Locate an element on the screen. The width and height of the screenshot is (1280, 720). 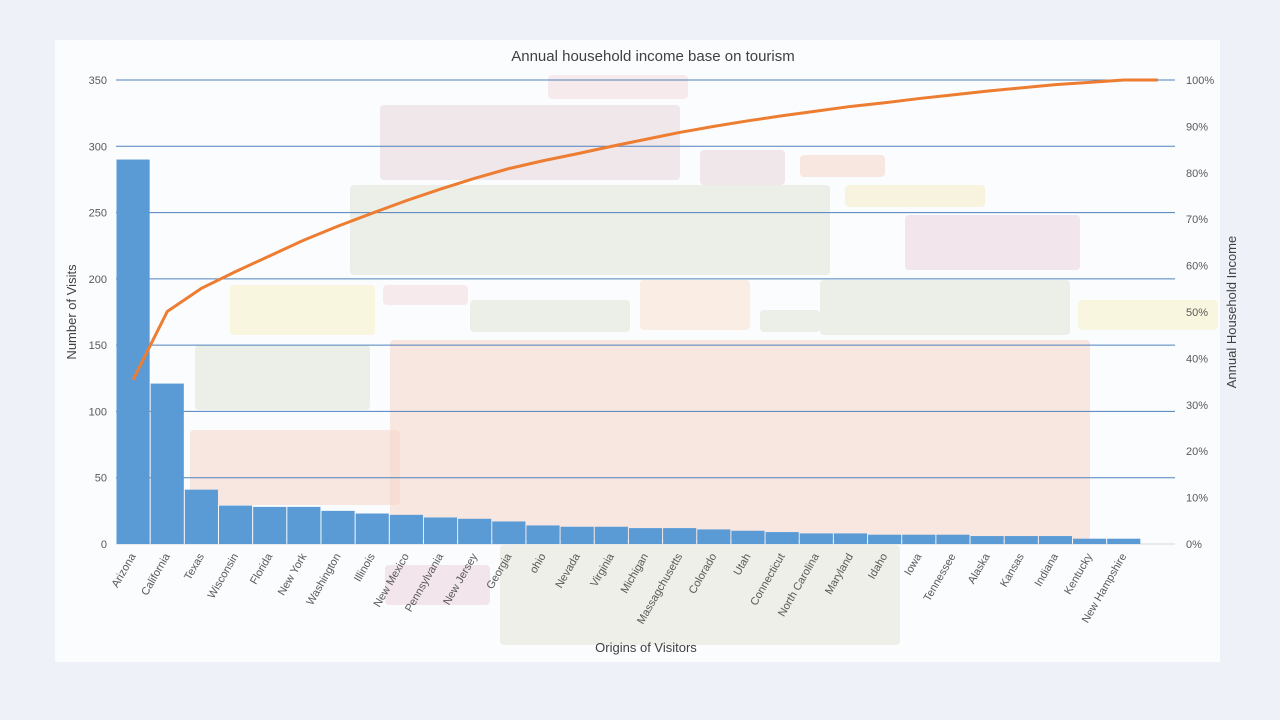
x-tick-label: New York is located at coordinates (293, 574).